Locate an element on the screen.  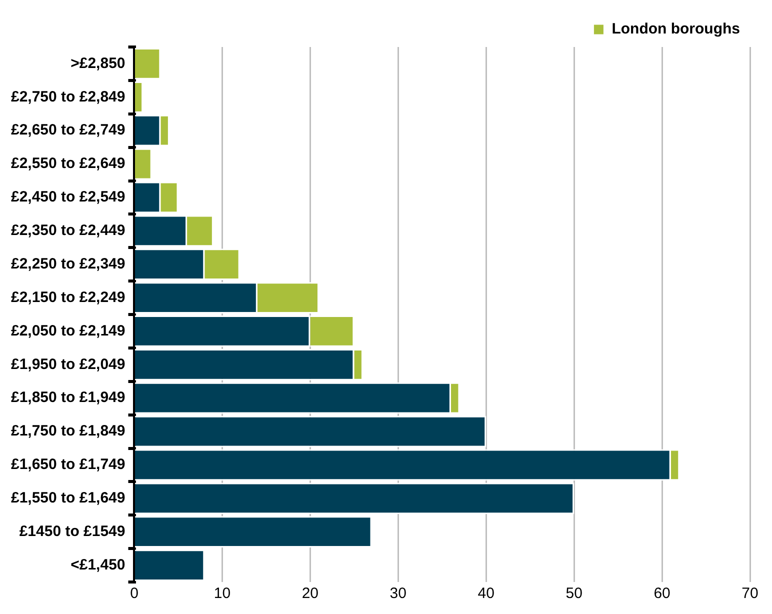
y-tick-label: £2,450 to £2,549 is located at coordinates (68, 197).